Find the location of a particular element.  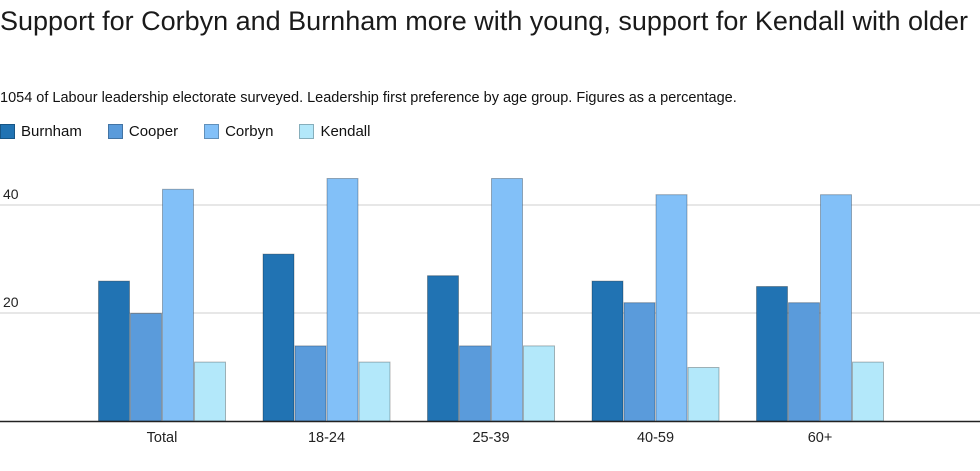

bar-cooper-total is located at coordinates (146, 367).